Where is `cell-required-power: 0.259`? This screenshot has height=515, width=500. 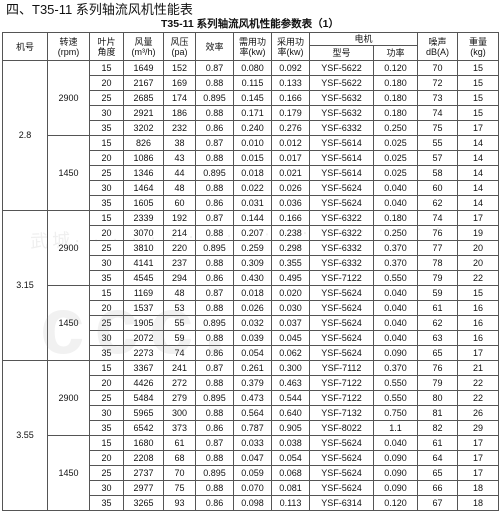
cell-required-power: 0.259 is located at coordinates (252, 248).